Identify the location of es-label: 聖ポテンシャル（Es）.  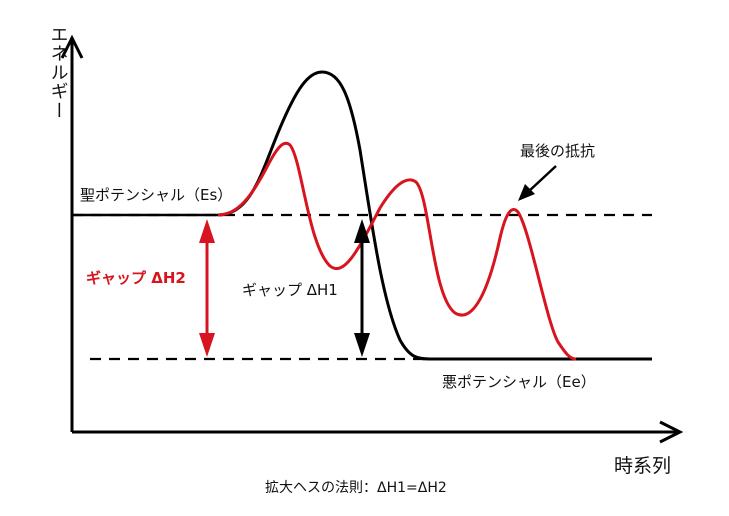
(156, 195).